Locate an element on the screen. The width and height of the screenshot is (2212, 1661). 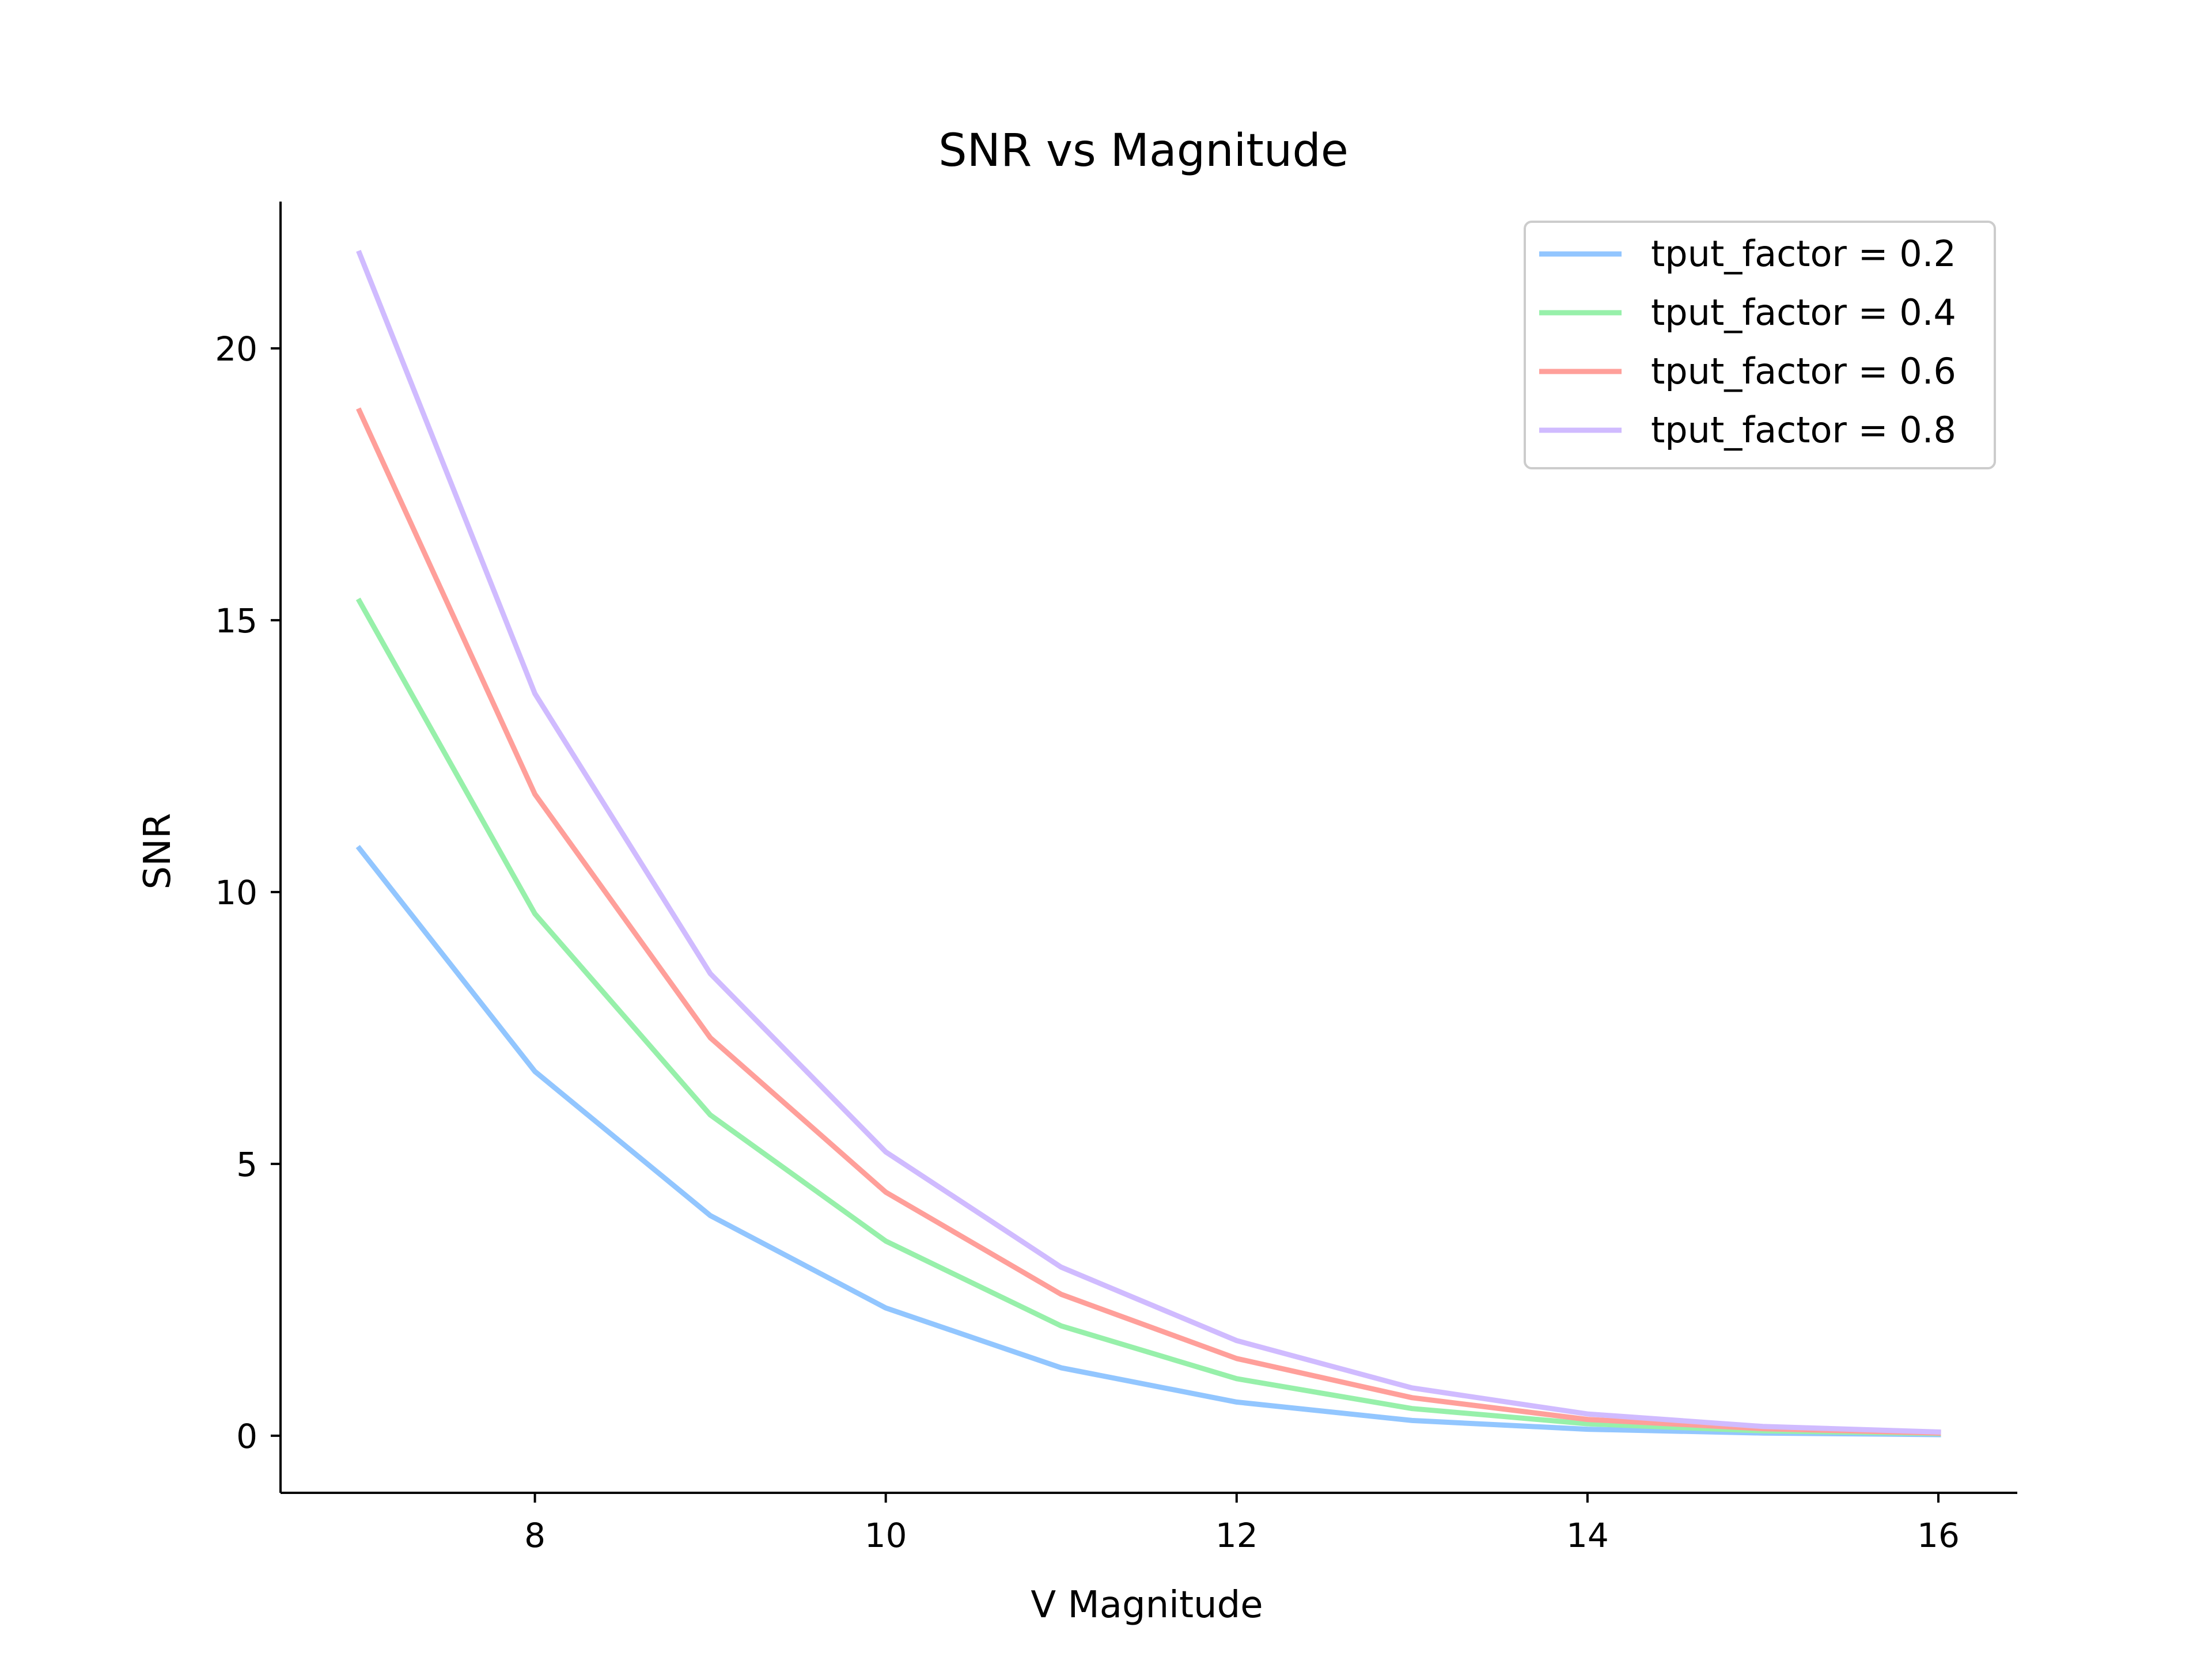
x-tick-label-0: 8 is located at coordinates (535, 1535).